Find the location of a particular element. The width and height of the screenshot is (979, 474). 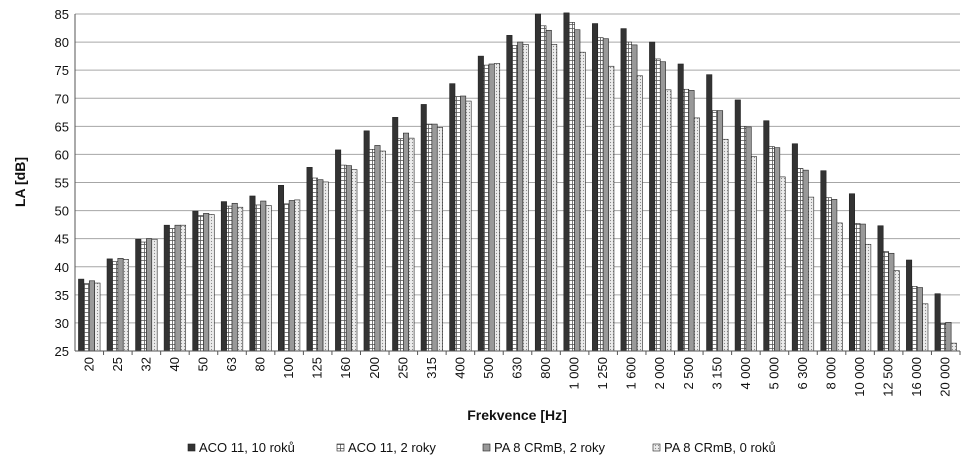

x-tick-label: 12 500 is located at coordinates (888, 377).